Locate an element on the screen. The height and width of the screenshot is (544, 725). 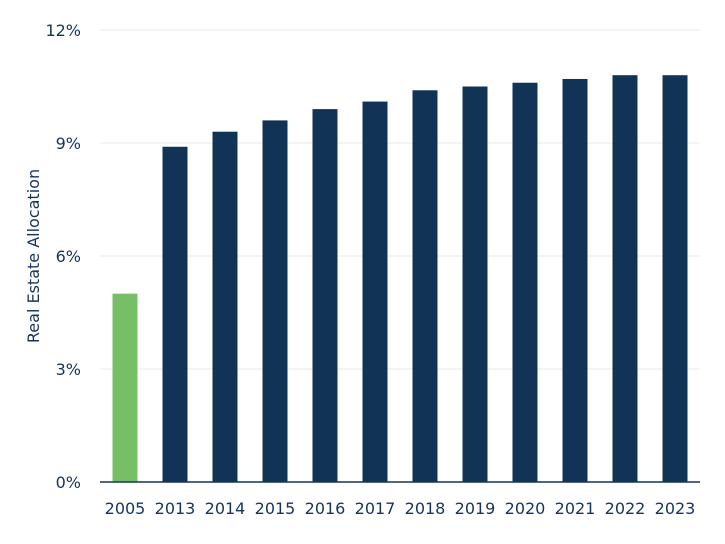
x-tick-label: 2014 is located at coordinates (225, 508).